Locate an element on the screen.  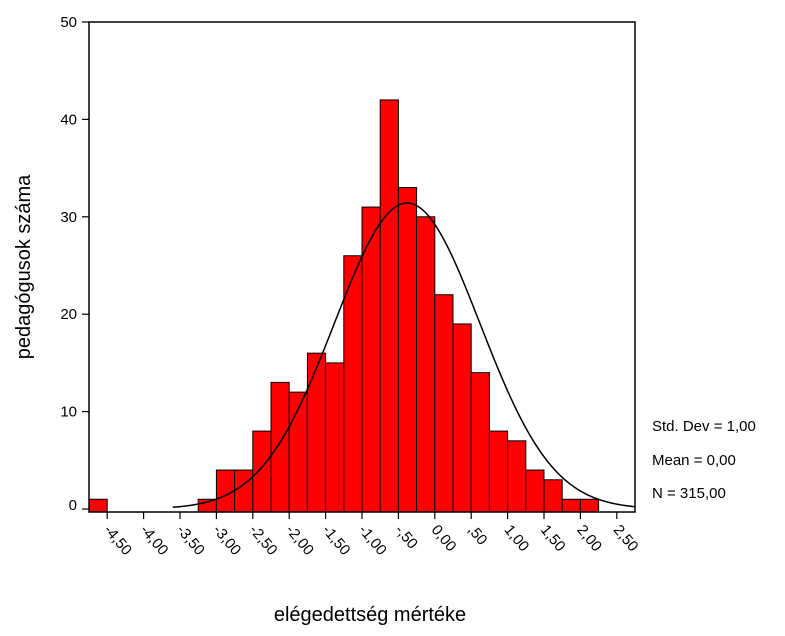
x-tick-label: -3,00 is located at coordinates (226, 540).